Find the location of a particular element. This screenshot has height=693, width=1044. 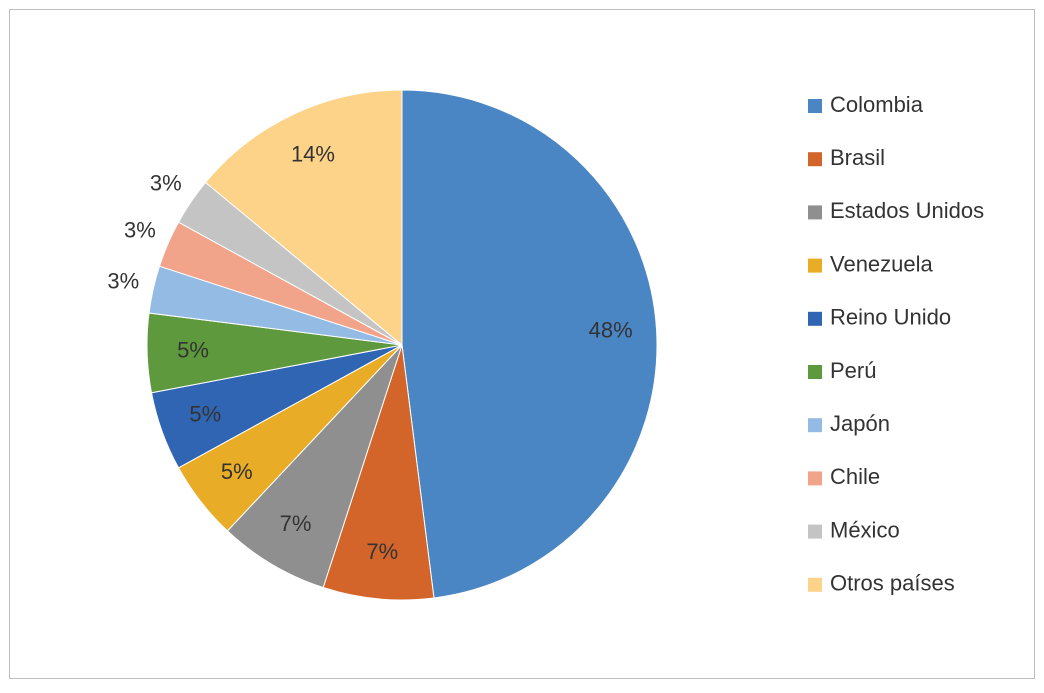

data-label: 14% is located at coordinates (313, 154).